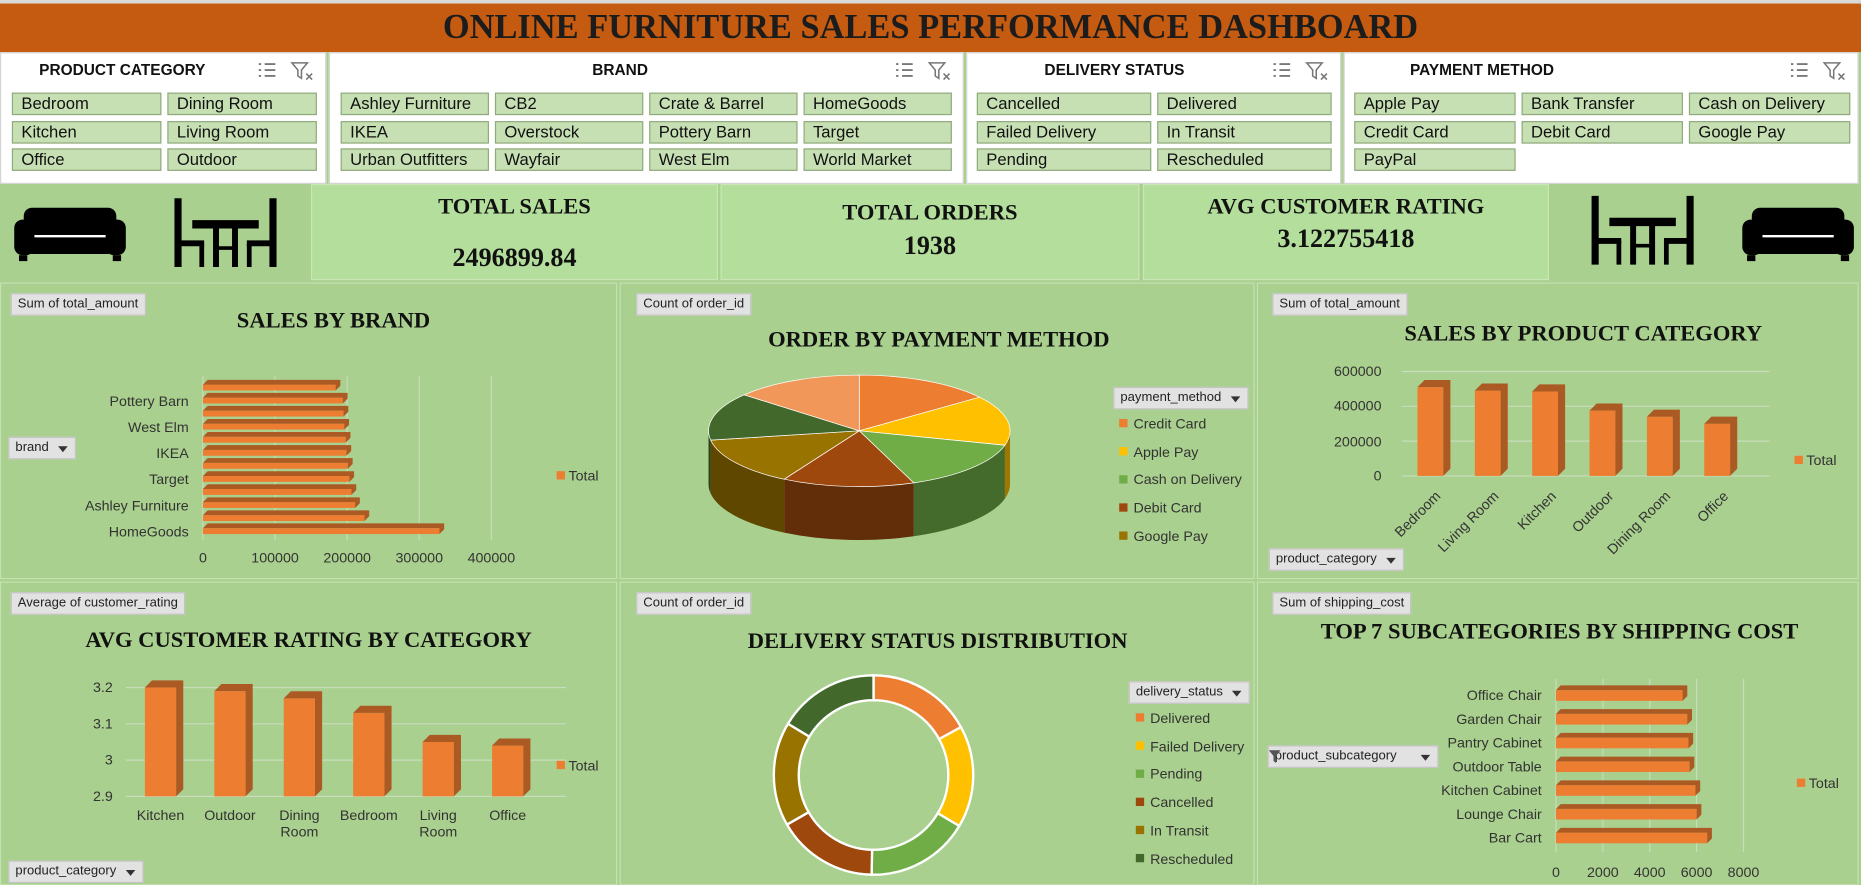  What do you see at coordinates (1189, 692) in the screenshot?
I see `legend-field-button: delivery_status` at bounding box center [1189, 692].